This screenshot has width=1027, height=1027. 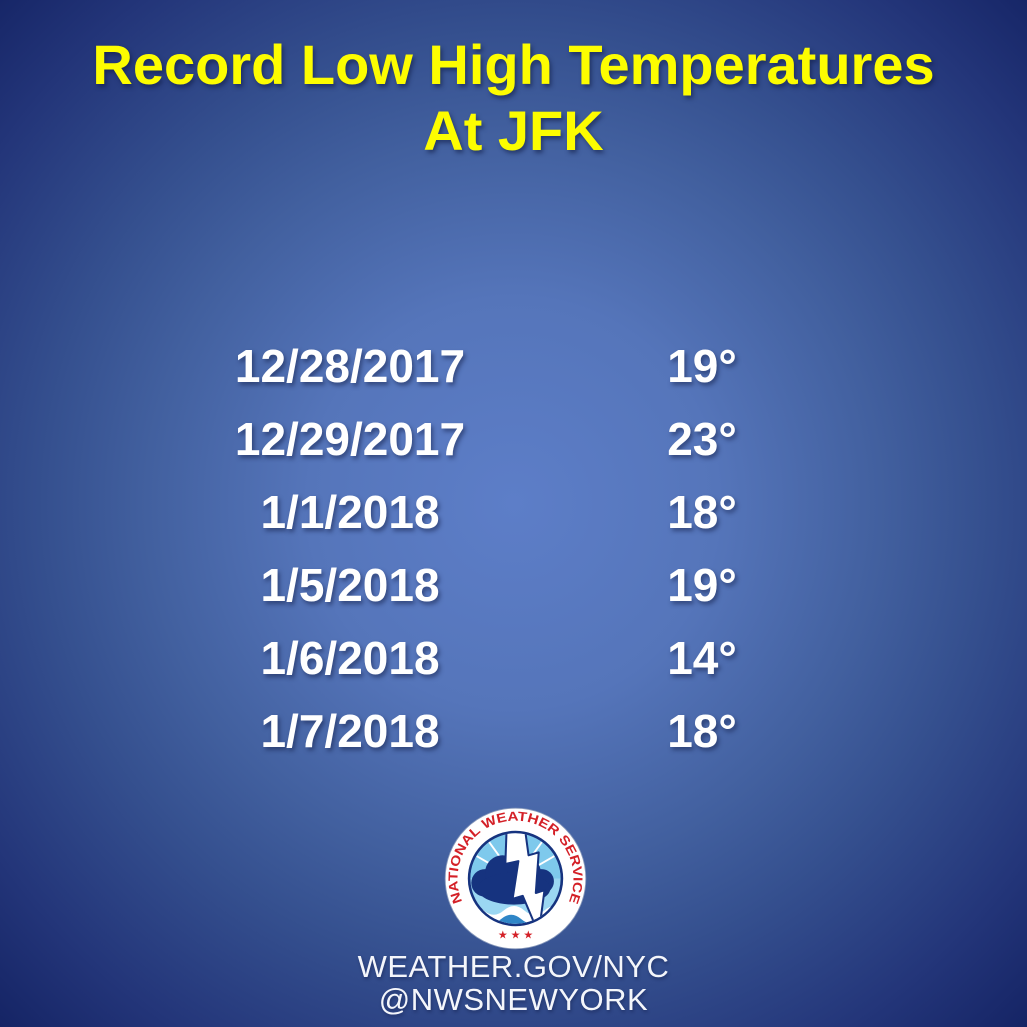 I want to click on table-row: 1/7/2018 18°, so click(x=472, y=730).